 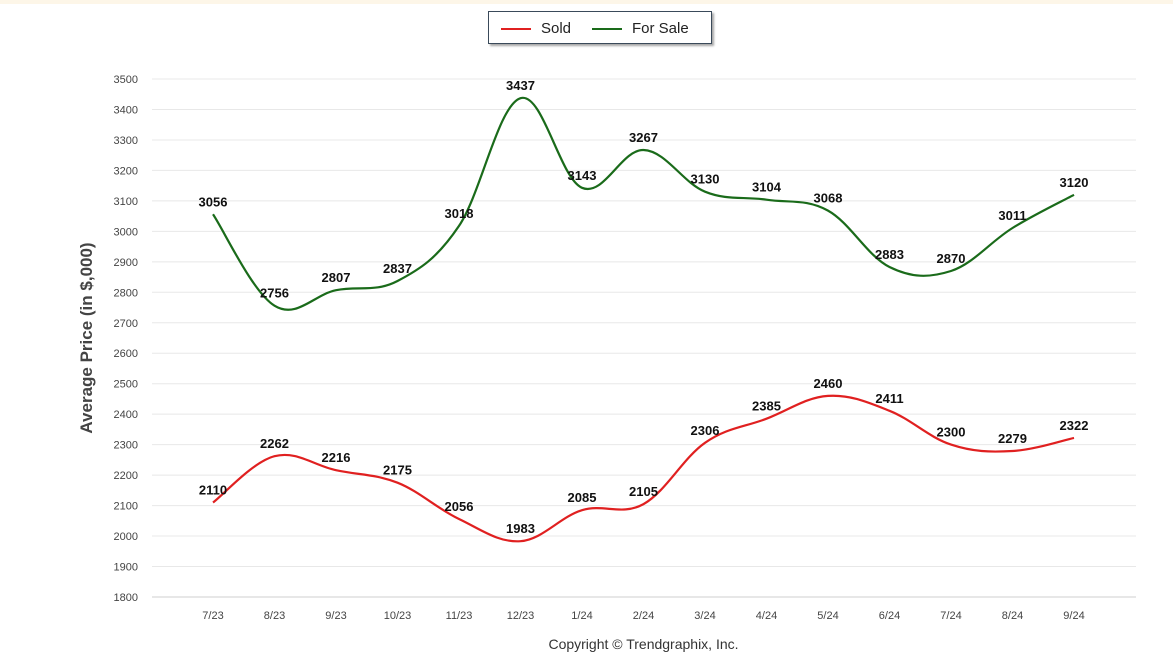 What do you see at coordinates (213, 490) in the screenshot?
I see `data-label-sold: 2110` at bounding box center [213, 490].